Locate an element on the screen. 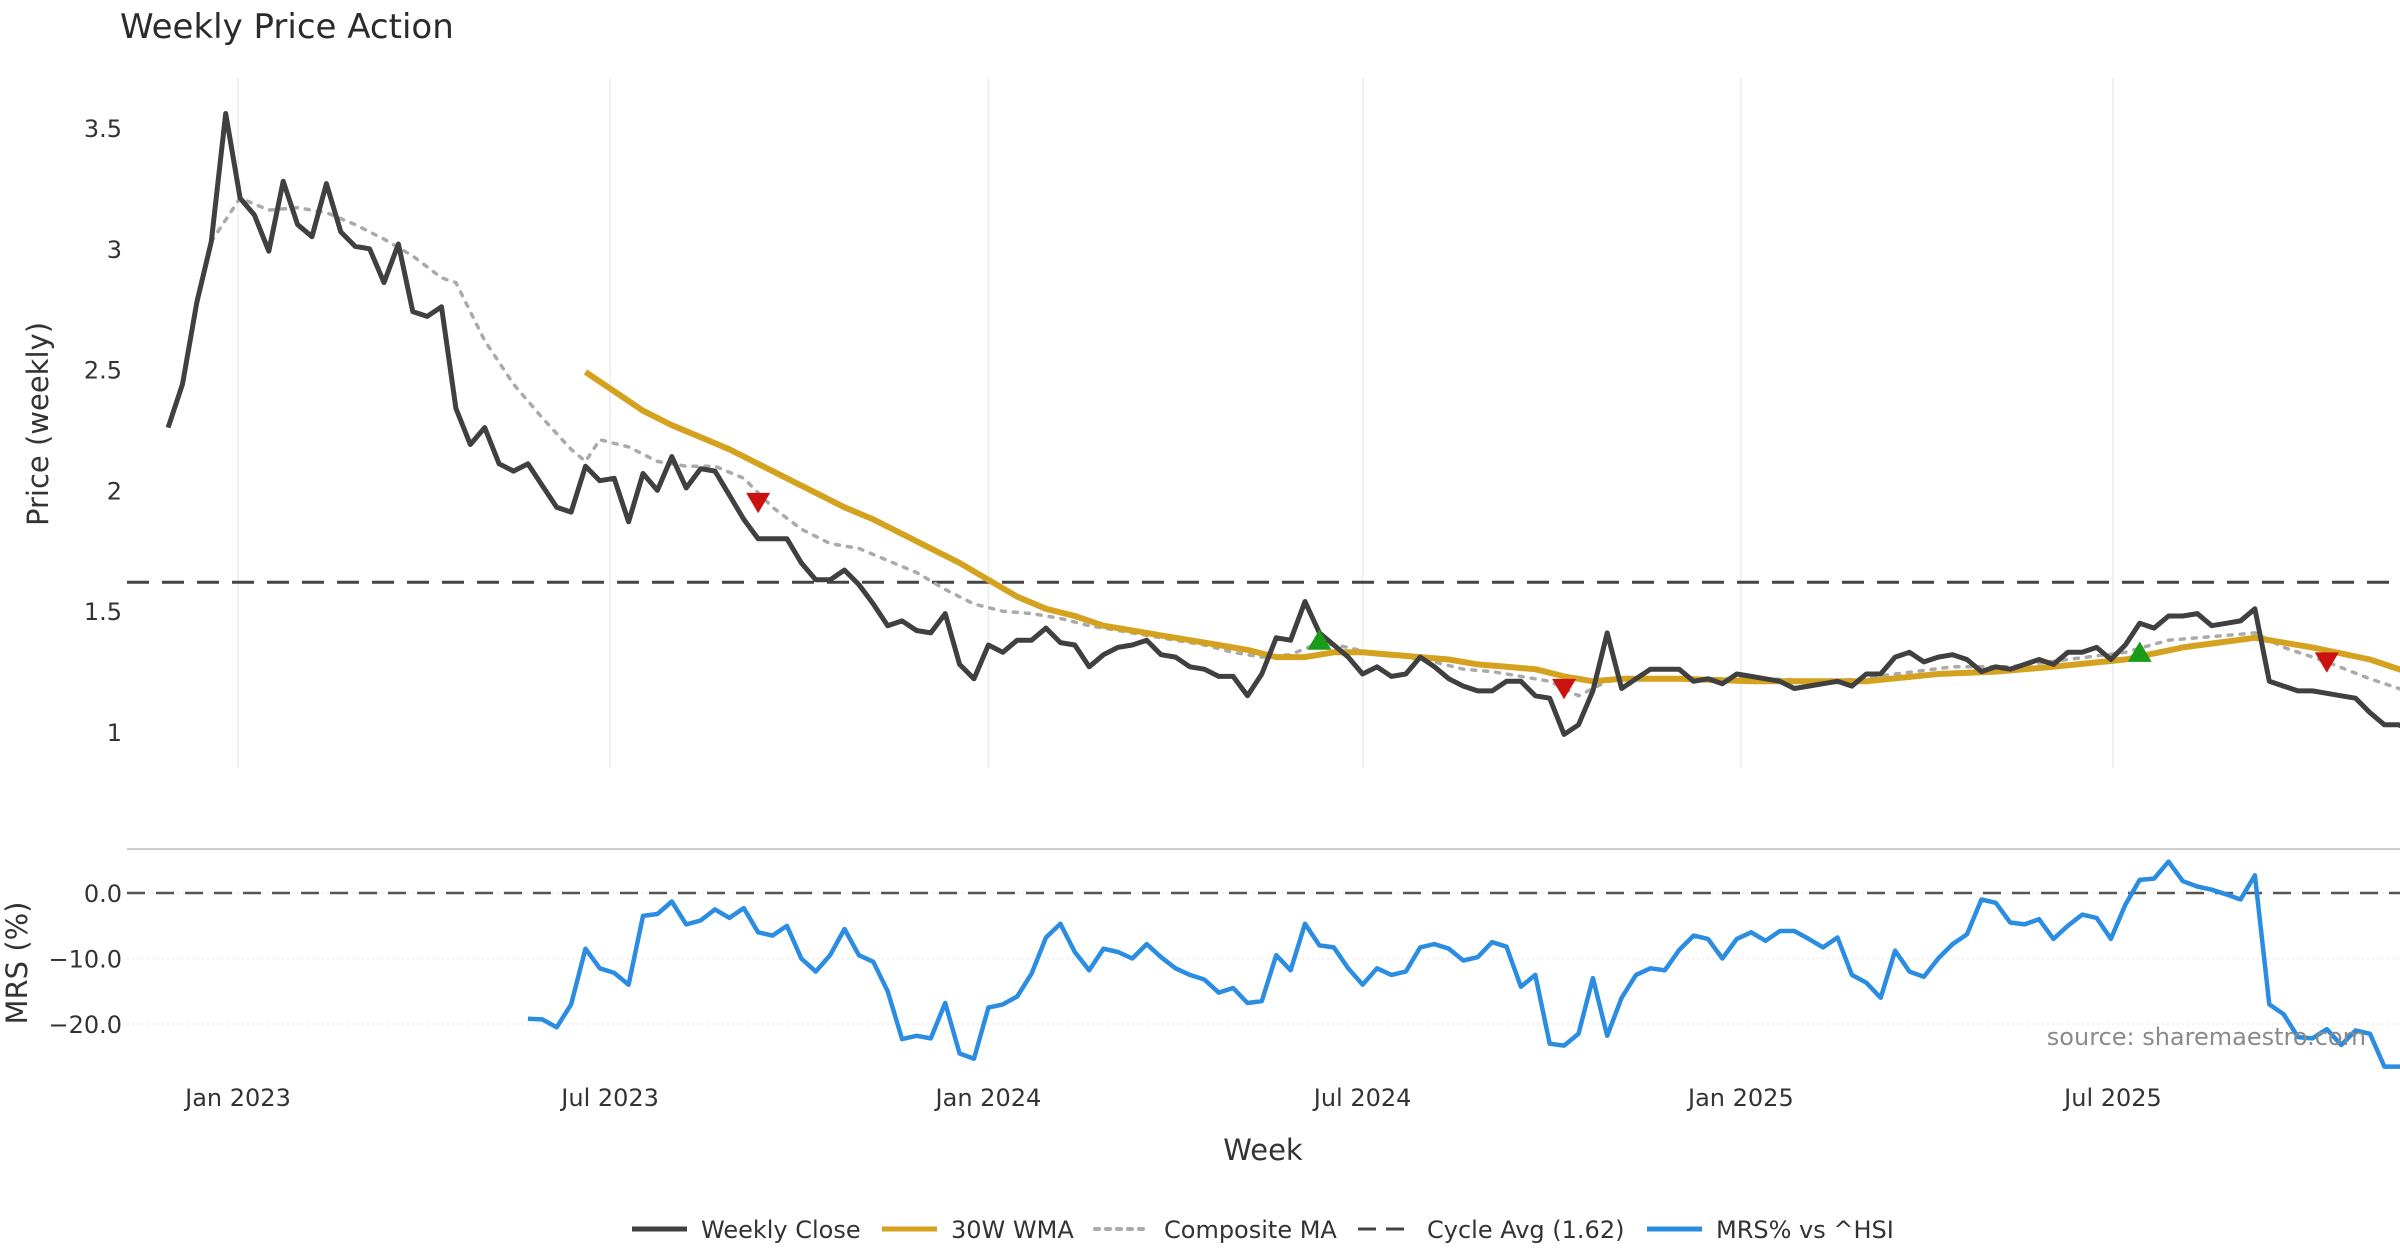  mrs-y-tick-label: 0.0 is located at coordinates (103, 894).